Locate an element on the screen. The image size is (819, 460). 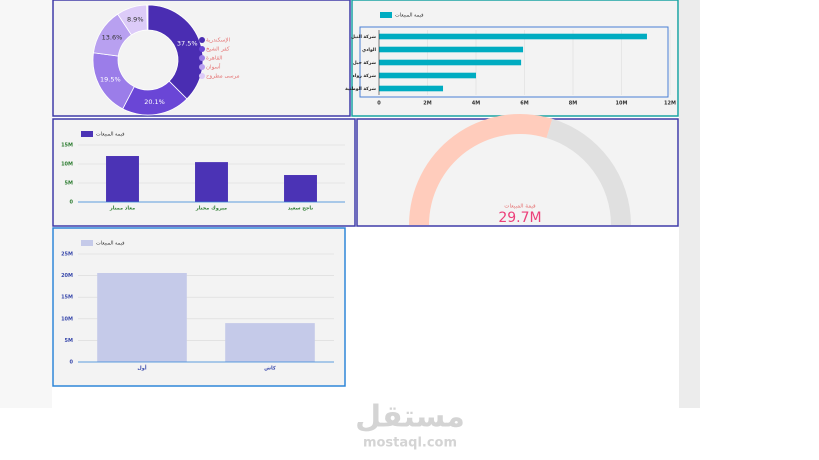
gauge-track is located at coordinates (588, 171).